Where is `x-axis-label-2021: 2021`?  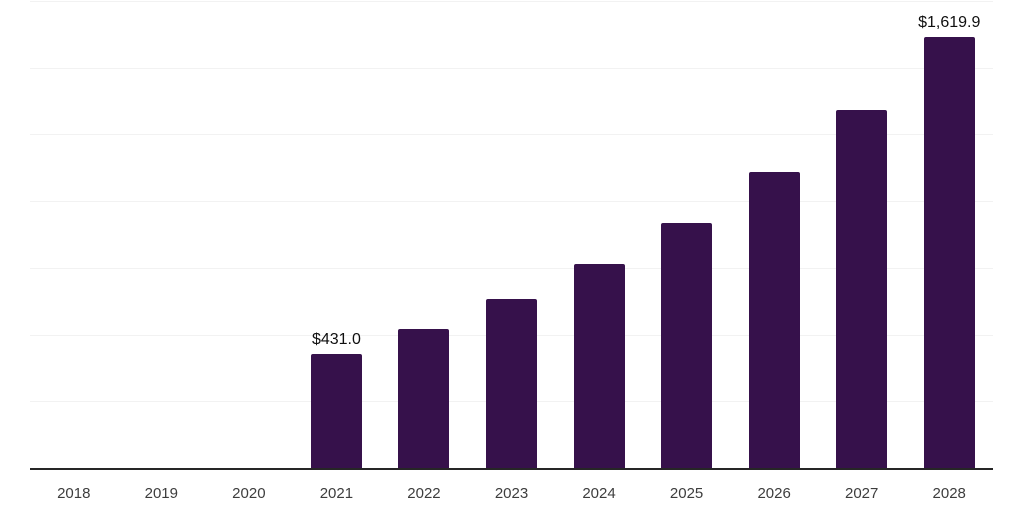 x-axis-label-2021: 2021 is located at coordinates (336, 493).